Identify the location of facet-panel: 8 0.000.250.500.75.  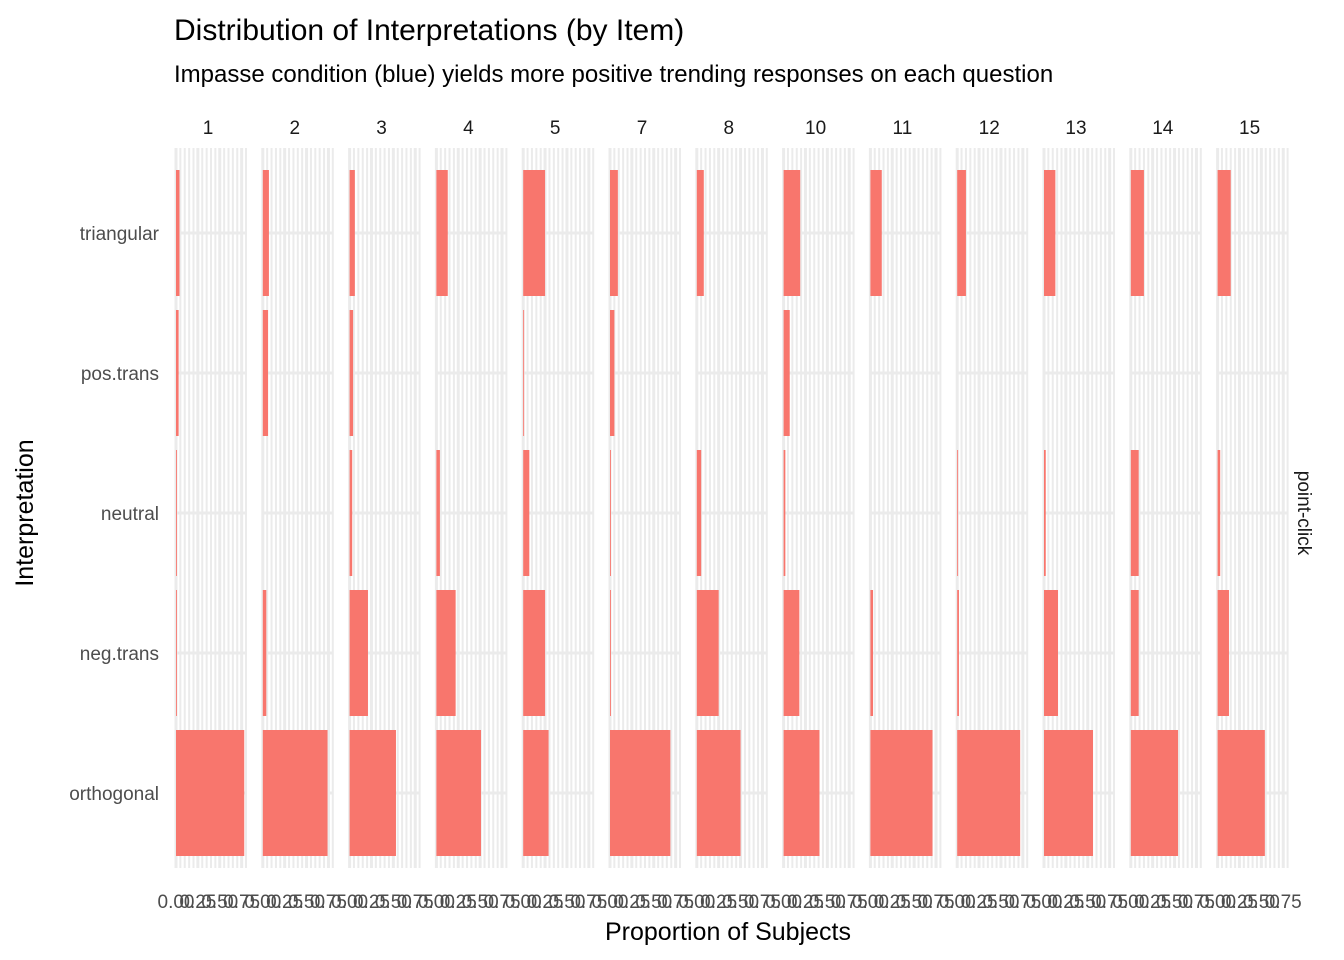
(729, 515).